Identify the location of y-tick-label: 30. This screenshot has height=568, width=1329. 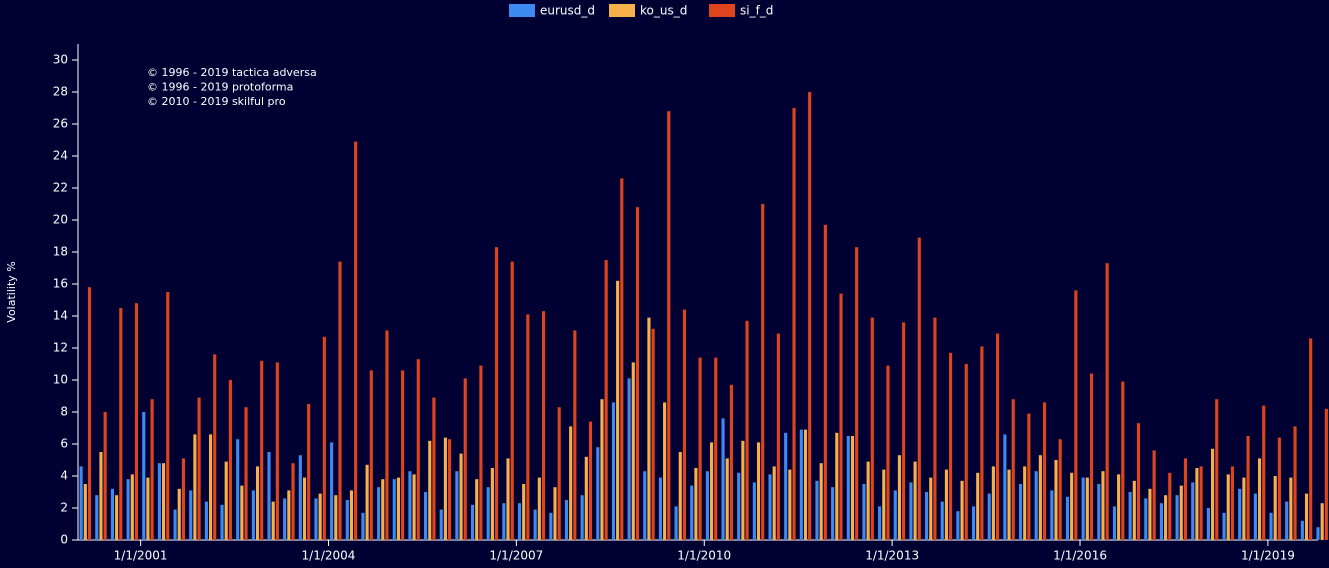
(60, 60).